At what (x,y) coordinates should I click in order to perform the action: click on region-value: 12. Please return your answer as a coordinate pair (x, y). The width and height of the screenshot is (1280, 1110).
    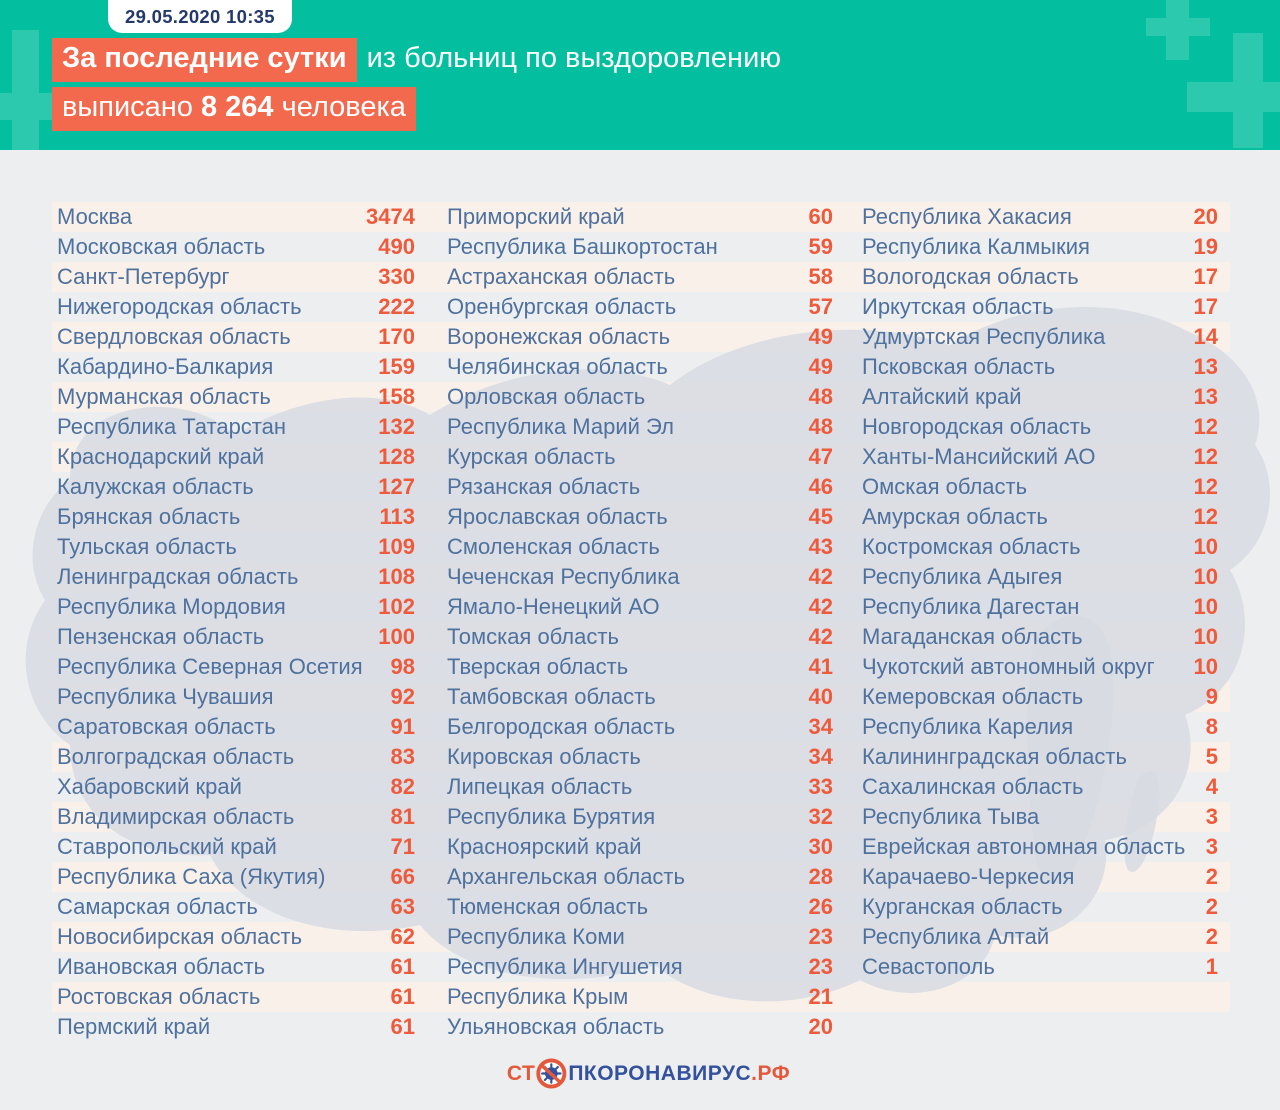
    Looking at the image, I should click on (1205, 426).